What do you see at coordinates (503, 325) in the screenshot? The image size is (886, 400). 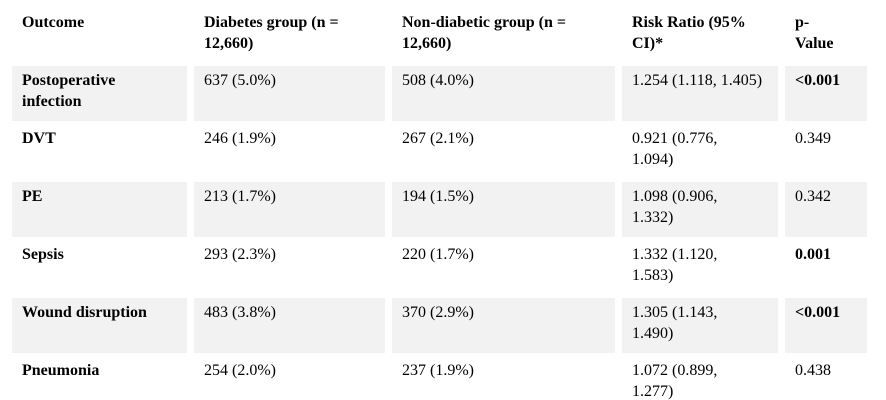 I see `non-diabetic-group-cell: 370 (2.9%)` at bounding box center [503, 325].